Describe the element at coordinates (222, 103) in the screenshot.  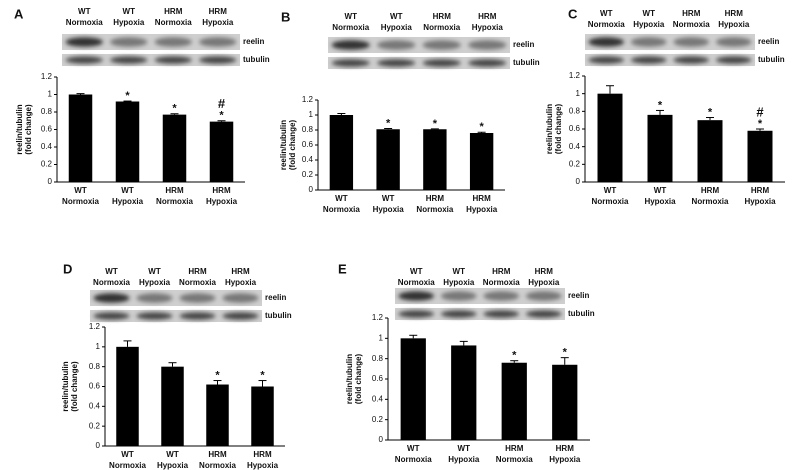
I see `significance-hash: #` at that location.